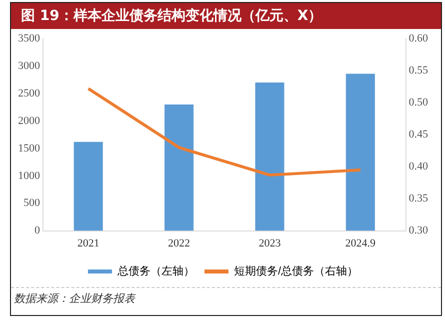 This screenshot has height=331, width=445. I want to click on y2-tick-label: 0.30, so click(418, 230).